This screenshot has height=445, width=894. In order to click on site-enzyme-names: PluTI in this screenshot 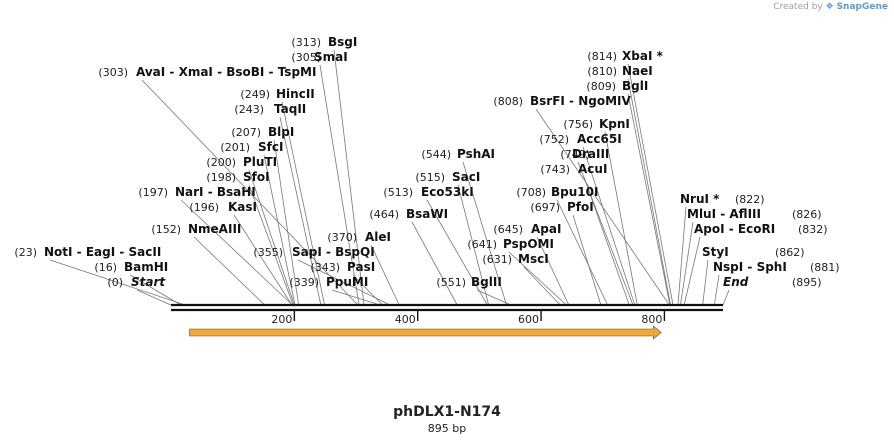, I will do `click(260, 162)`.